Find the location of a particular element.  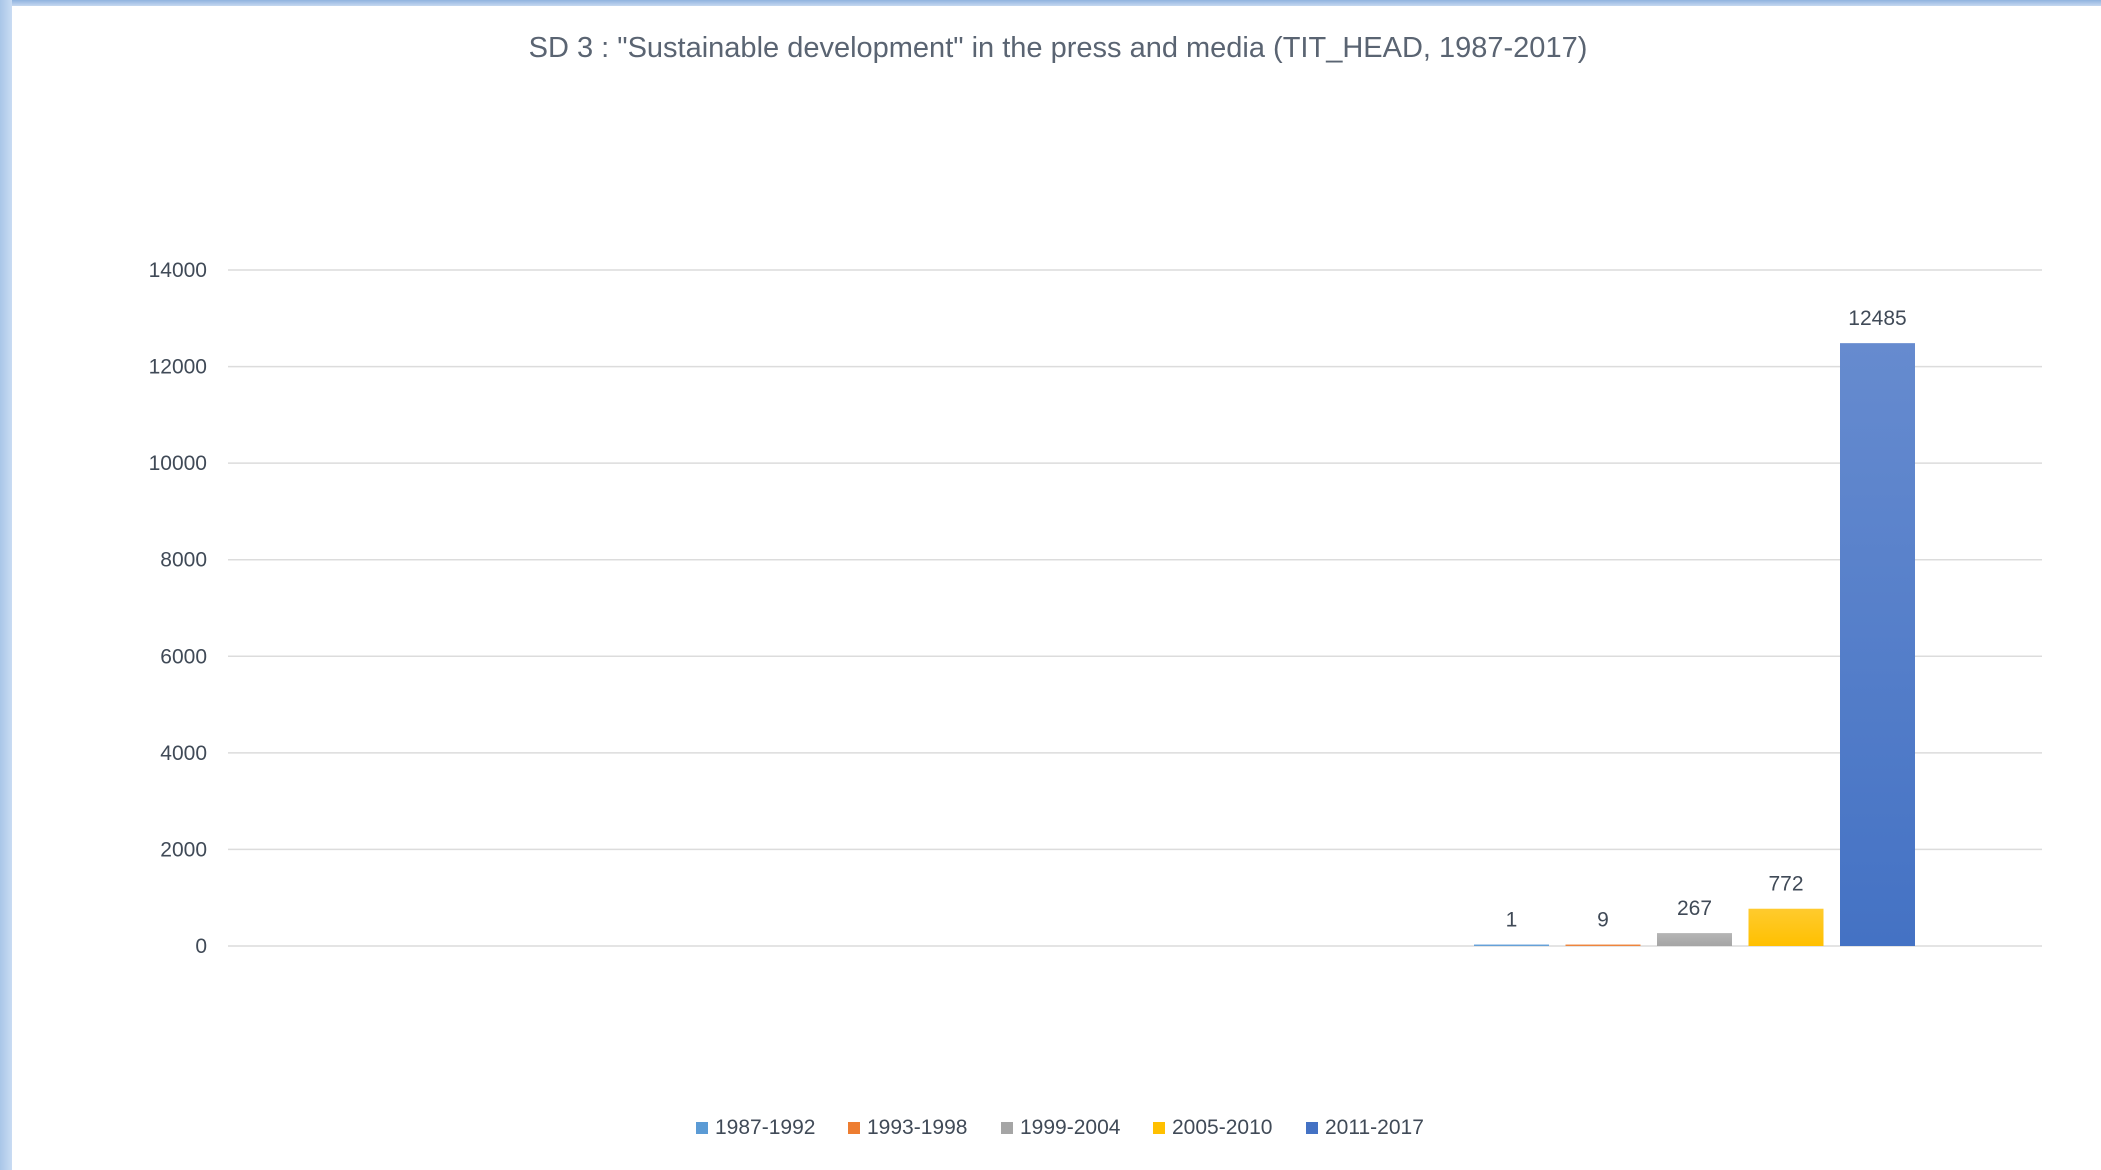

data-label-2011-2017: 12485 is located at coordinates (1877, 318).